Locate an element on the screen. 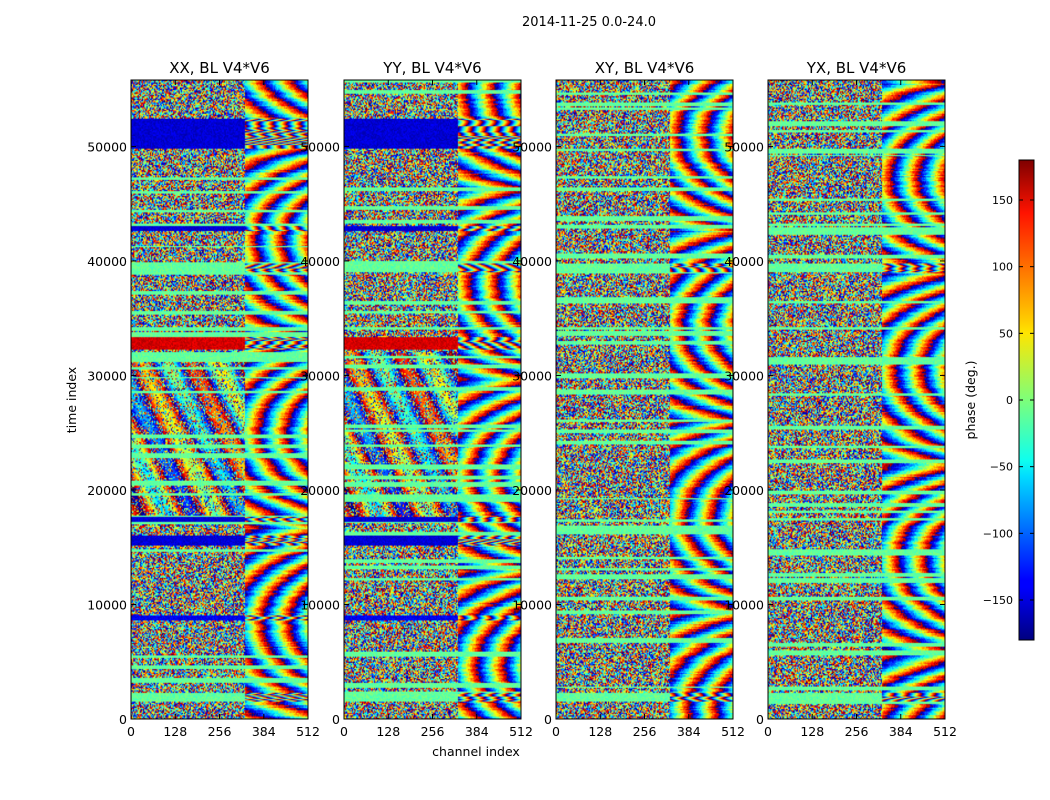  colorbar: 150 100 50 0 −50 −100 −150 is located at coordinates (1009, 400).